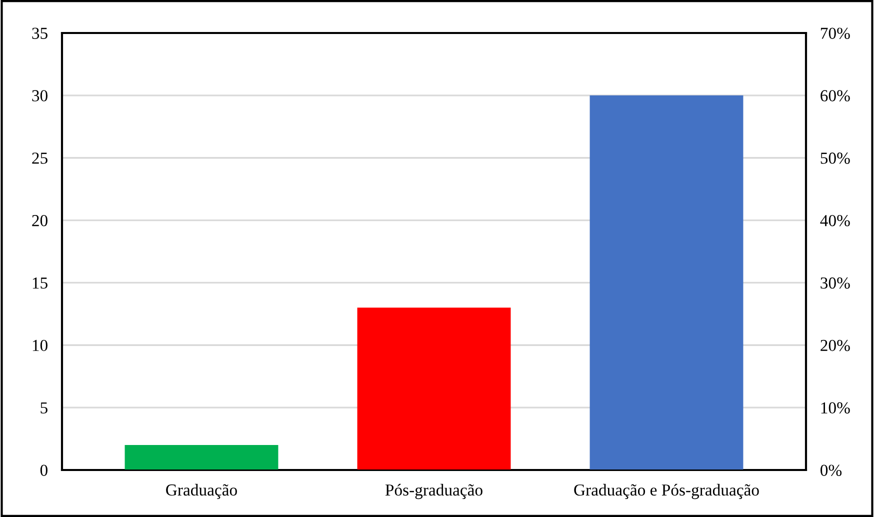 This screenshot has width=874, height=517. What do you see at coordinates (40, 283) in the screenshot?
I see `y-tick-label: 15` at bounding box center [40, 283].